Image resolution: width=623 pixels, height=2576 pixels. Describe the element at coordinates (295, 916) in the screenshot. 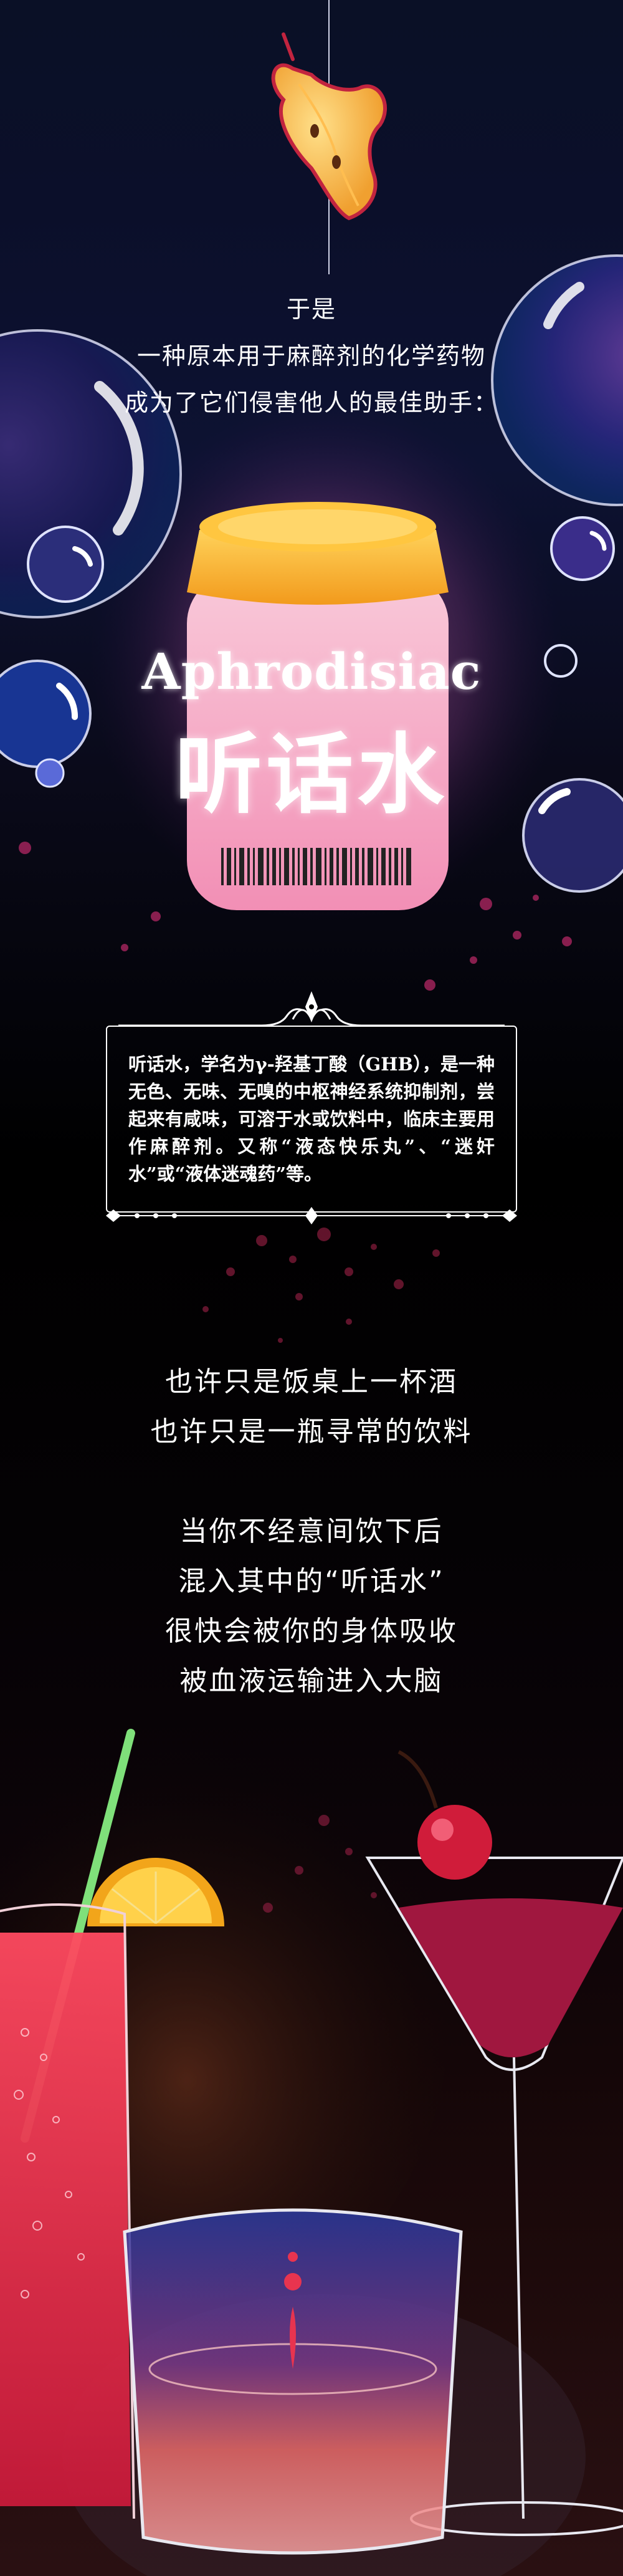

I see `bokeh-dots` at that location.